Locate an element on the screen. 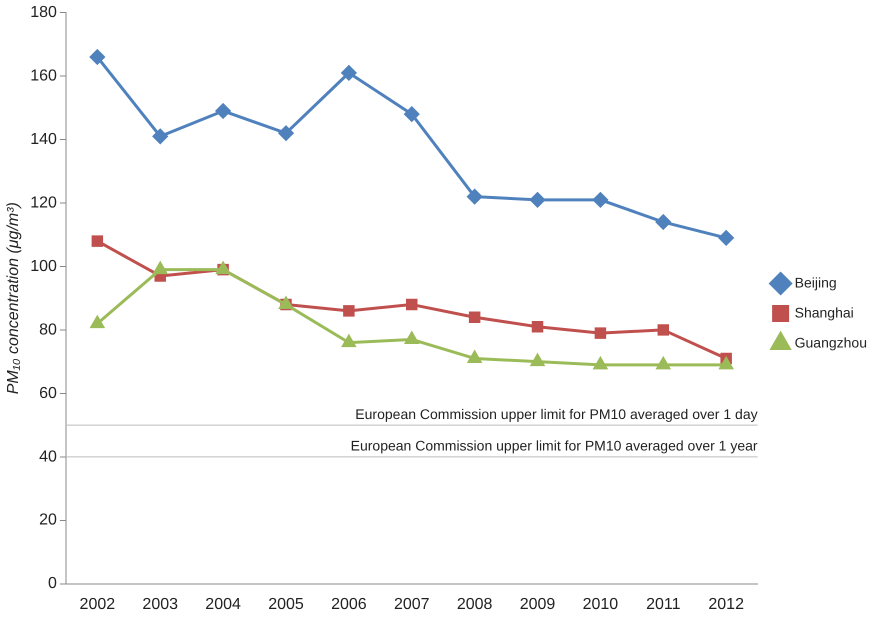  legend-label: Beijing is located at coordinates (815, 282).